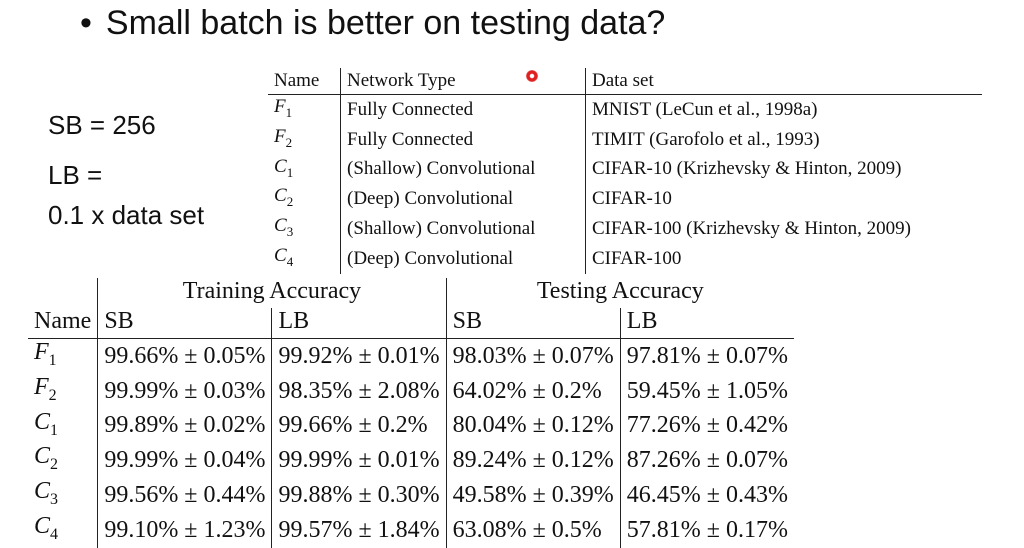 The image size is (1024, 548). I want to click on train-lb-value: 98.35% ± 2.08%, so click(359, 391).